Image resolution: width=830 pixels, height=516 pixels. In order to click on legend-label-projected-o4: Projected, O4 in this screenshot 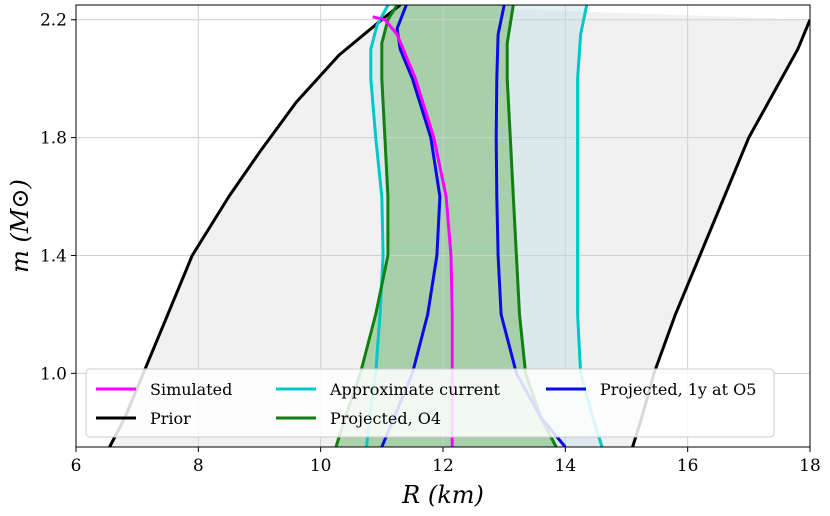, I will do `click(385, 418)`.